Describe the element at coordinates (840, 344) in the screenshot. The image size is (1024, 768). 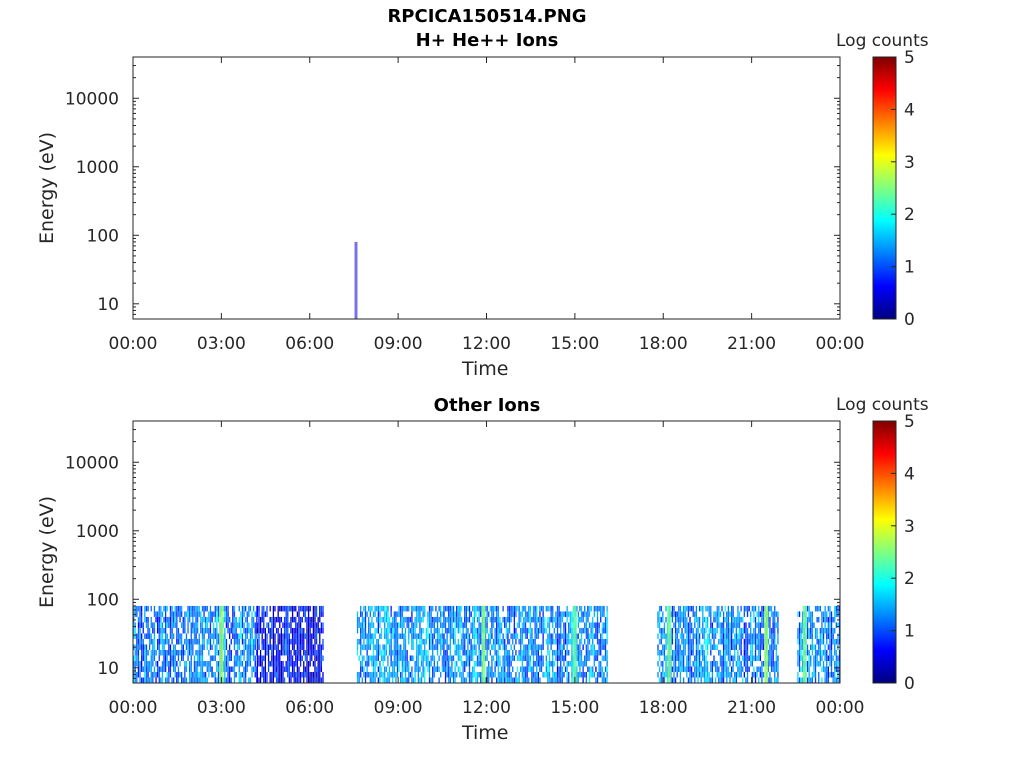
I see `x-tick-label: 00:00` at that location.